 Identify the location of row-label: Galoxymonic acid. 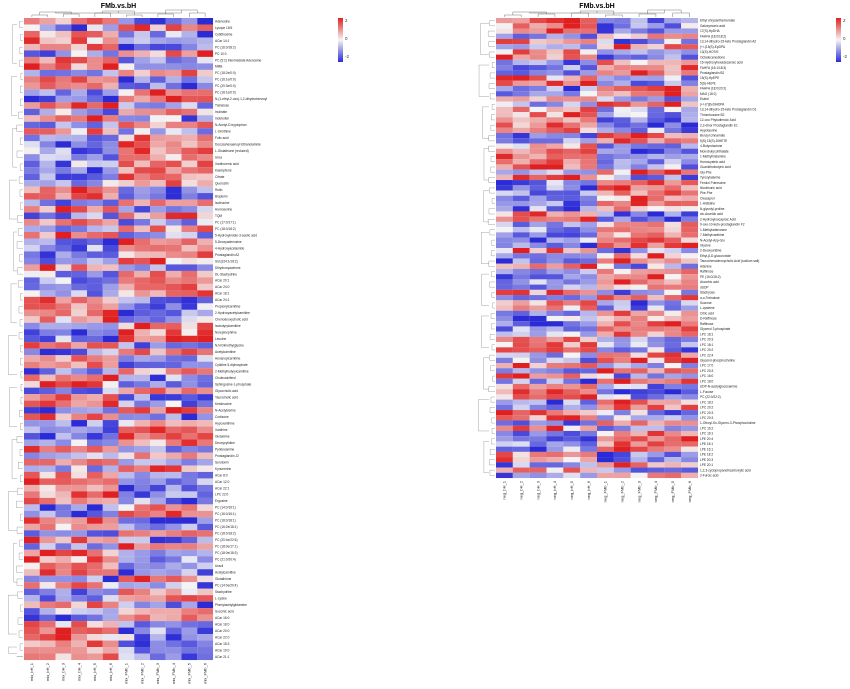
(712, 26).